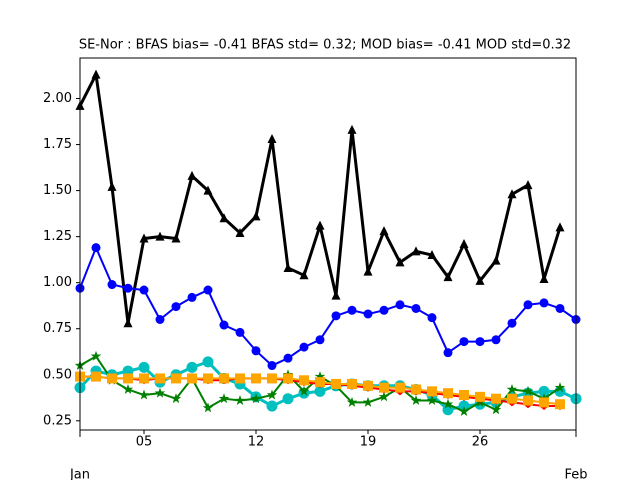  What do you see at coordinates (144, 442) in the screenshot?
I see `x-tick-label: 05` at bounding box center [144, 442].